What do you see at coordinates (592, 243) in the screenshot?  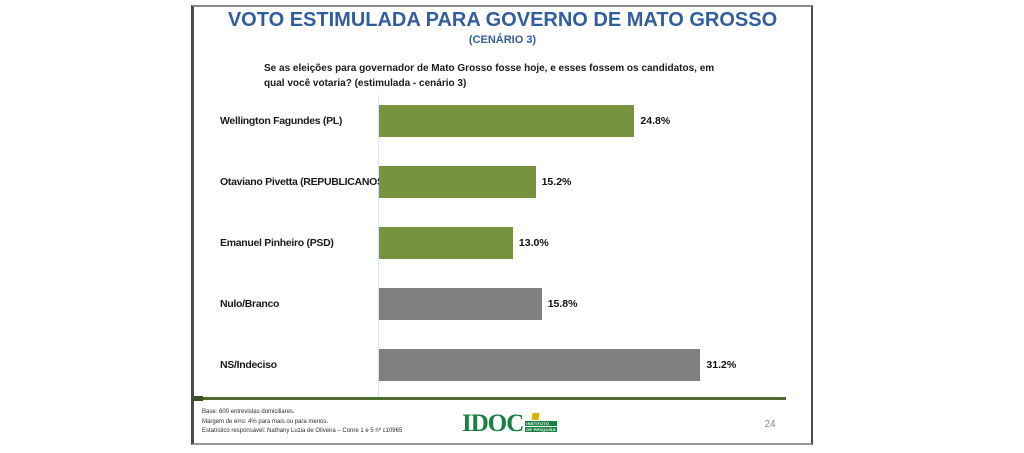 I see `bar-track: 13.0%` at bounding box center [592, 243].